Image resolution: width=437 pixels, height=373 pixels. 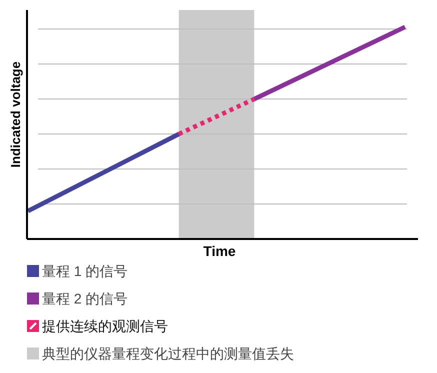 What do you see at coordinates (219, 251) in the screenshot?
I see `x-axis-title: Time` at bounding box center [219, 251].